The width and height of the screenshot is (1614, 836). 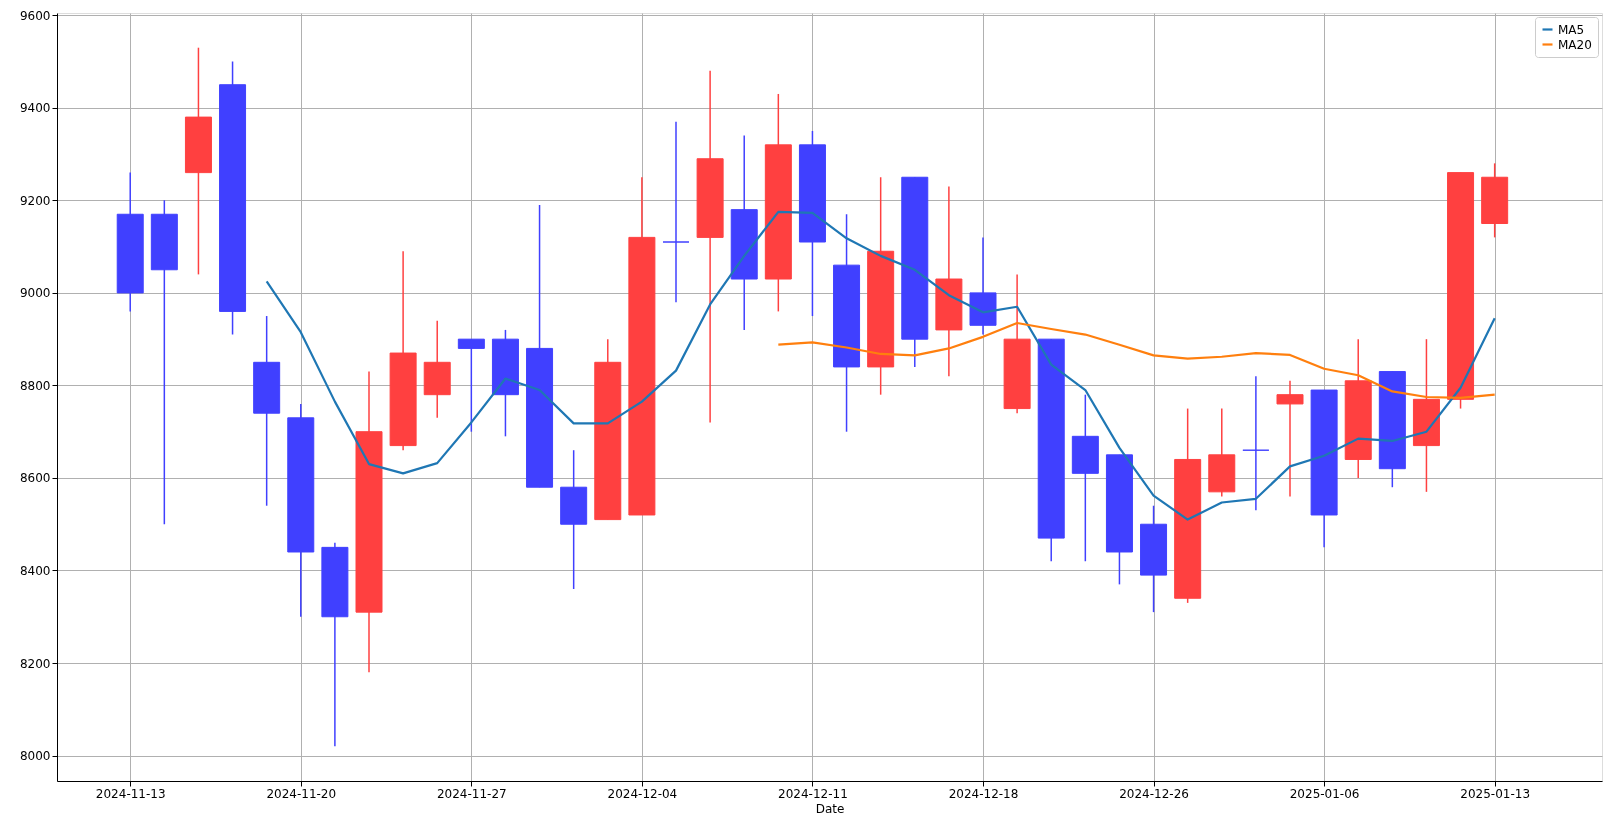 I want to click on x-tick-label: 2024-12-11, so click(x=813, y=793).